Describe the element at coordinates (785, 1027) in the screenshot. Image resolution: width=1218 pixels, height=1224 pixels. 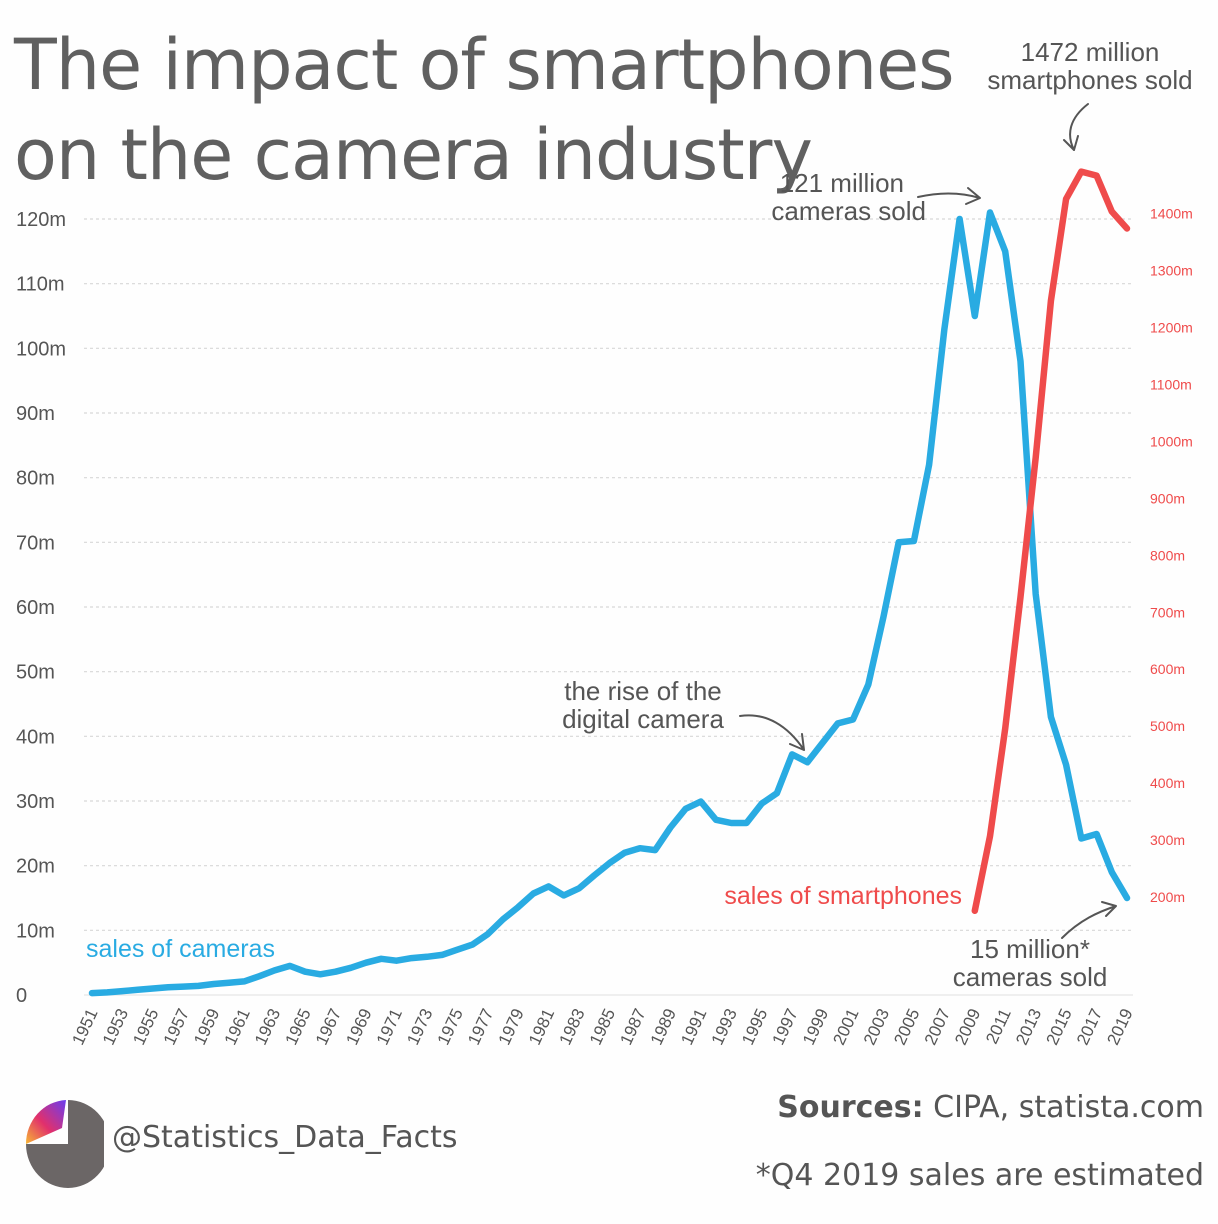
I see `x-tick-label: 1997` at that location.